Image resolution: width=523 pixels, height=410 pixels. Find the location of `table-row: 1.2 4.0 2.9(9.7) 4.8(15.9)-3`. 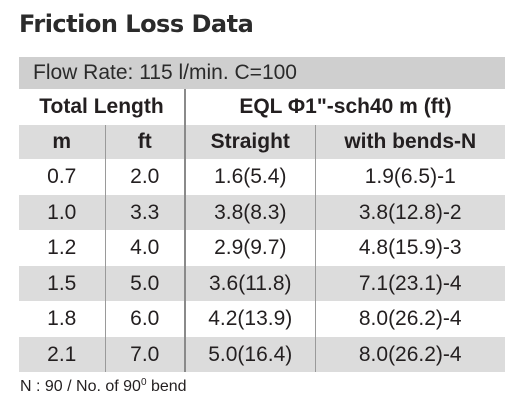

table-row: 1.2 4.0 2.9(9.7) 4.8(15.9)-3 is located at coordinates (262, 248).